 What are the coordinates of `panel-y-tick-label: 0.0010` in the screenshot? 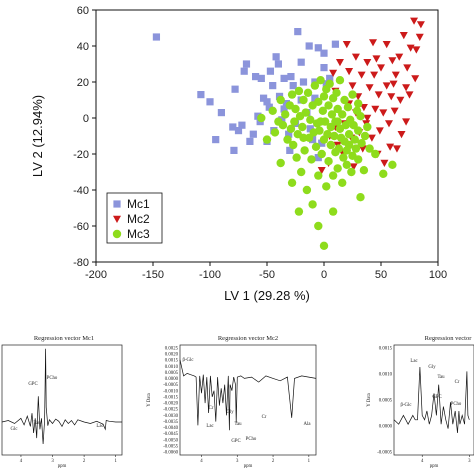 It's located at (386, 375).